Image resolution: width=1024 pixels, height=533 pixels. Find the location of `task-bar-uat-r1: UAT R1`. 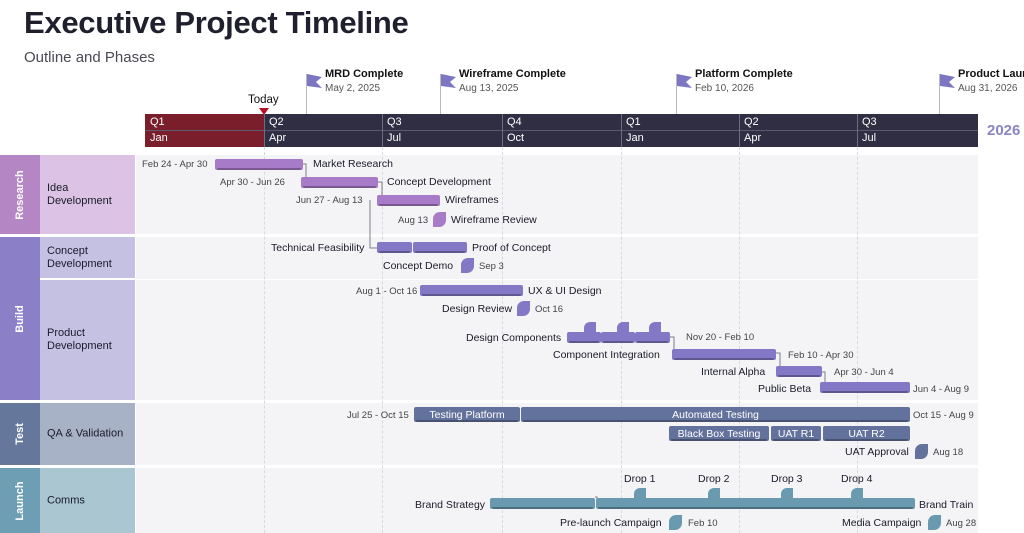

task-bar-uat-r1: UAT R1 is located at coordinates (796, 433).